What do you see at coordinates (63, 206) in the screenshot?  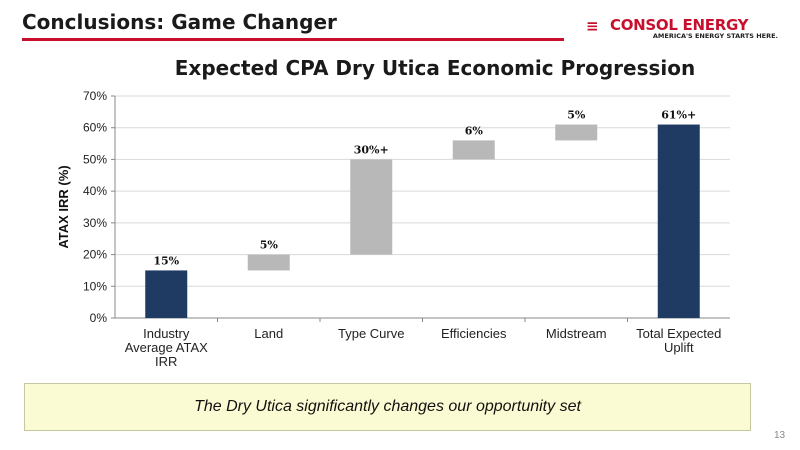 I see `y-axis-label: ATAX IRR (%)` at bounding box center [63, 206].